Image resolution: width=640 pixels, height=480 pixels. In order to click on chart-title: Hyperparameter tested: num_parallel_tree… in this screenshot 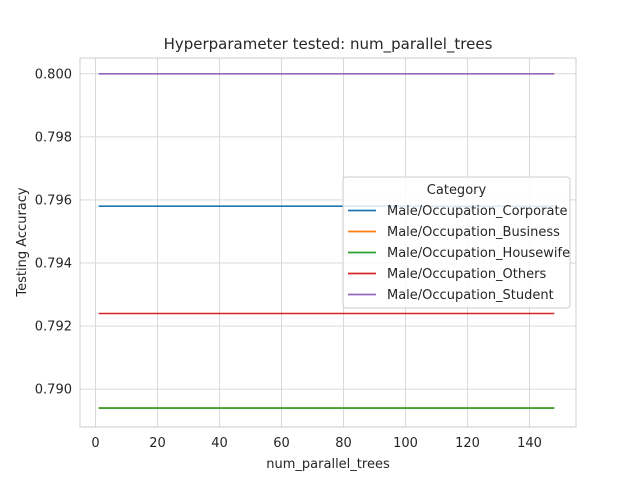, I will do `click(328, 44)`.